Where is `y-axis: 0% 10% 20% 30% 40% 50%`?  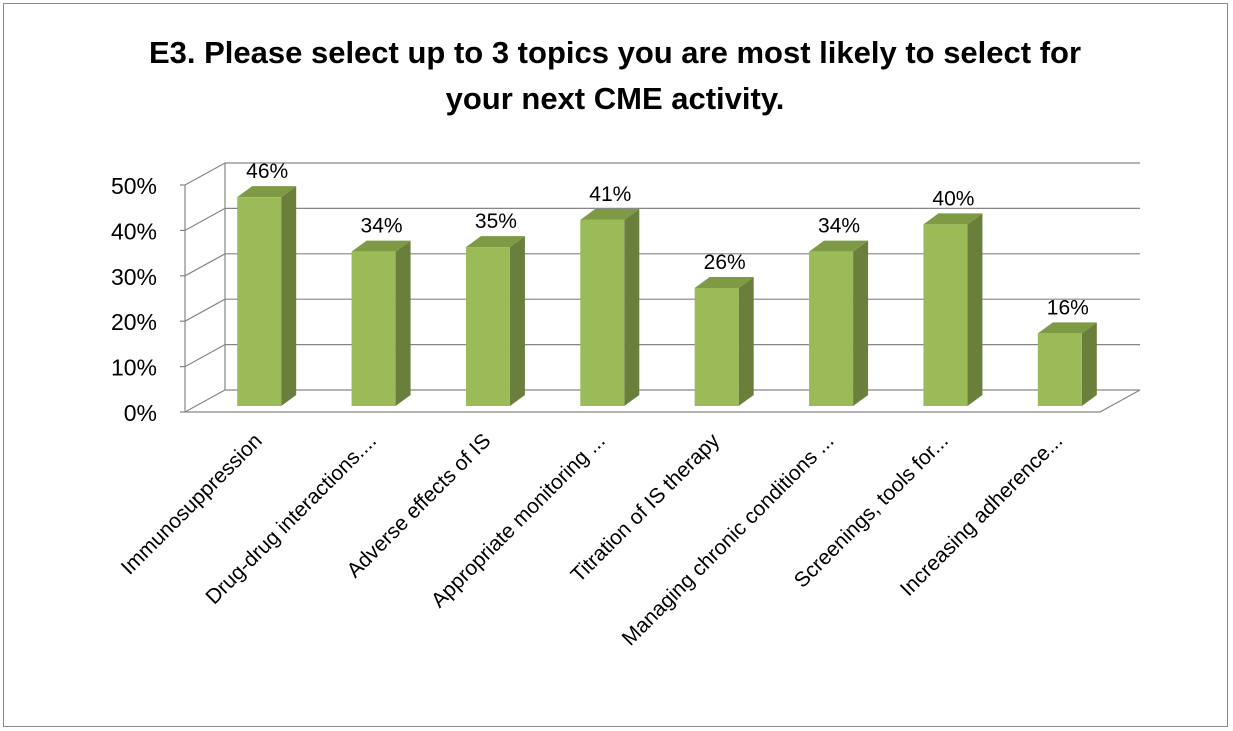 y-axis: 0% 10% 20% 30% 40% 50% is located at coordinates (148, 299).